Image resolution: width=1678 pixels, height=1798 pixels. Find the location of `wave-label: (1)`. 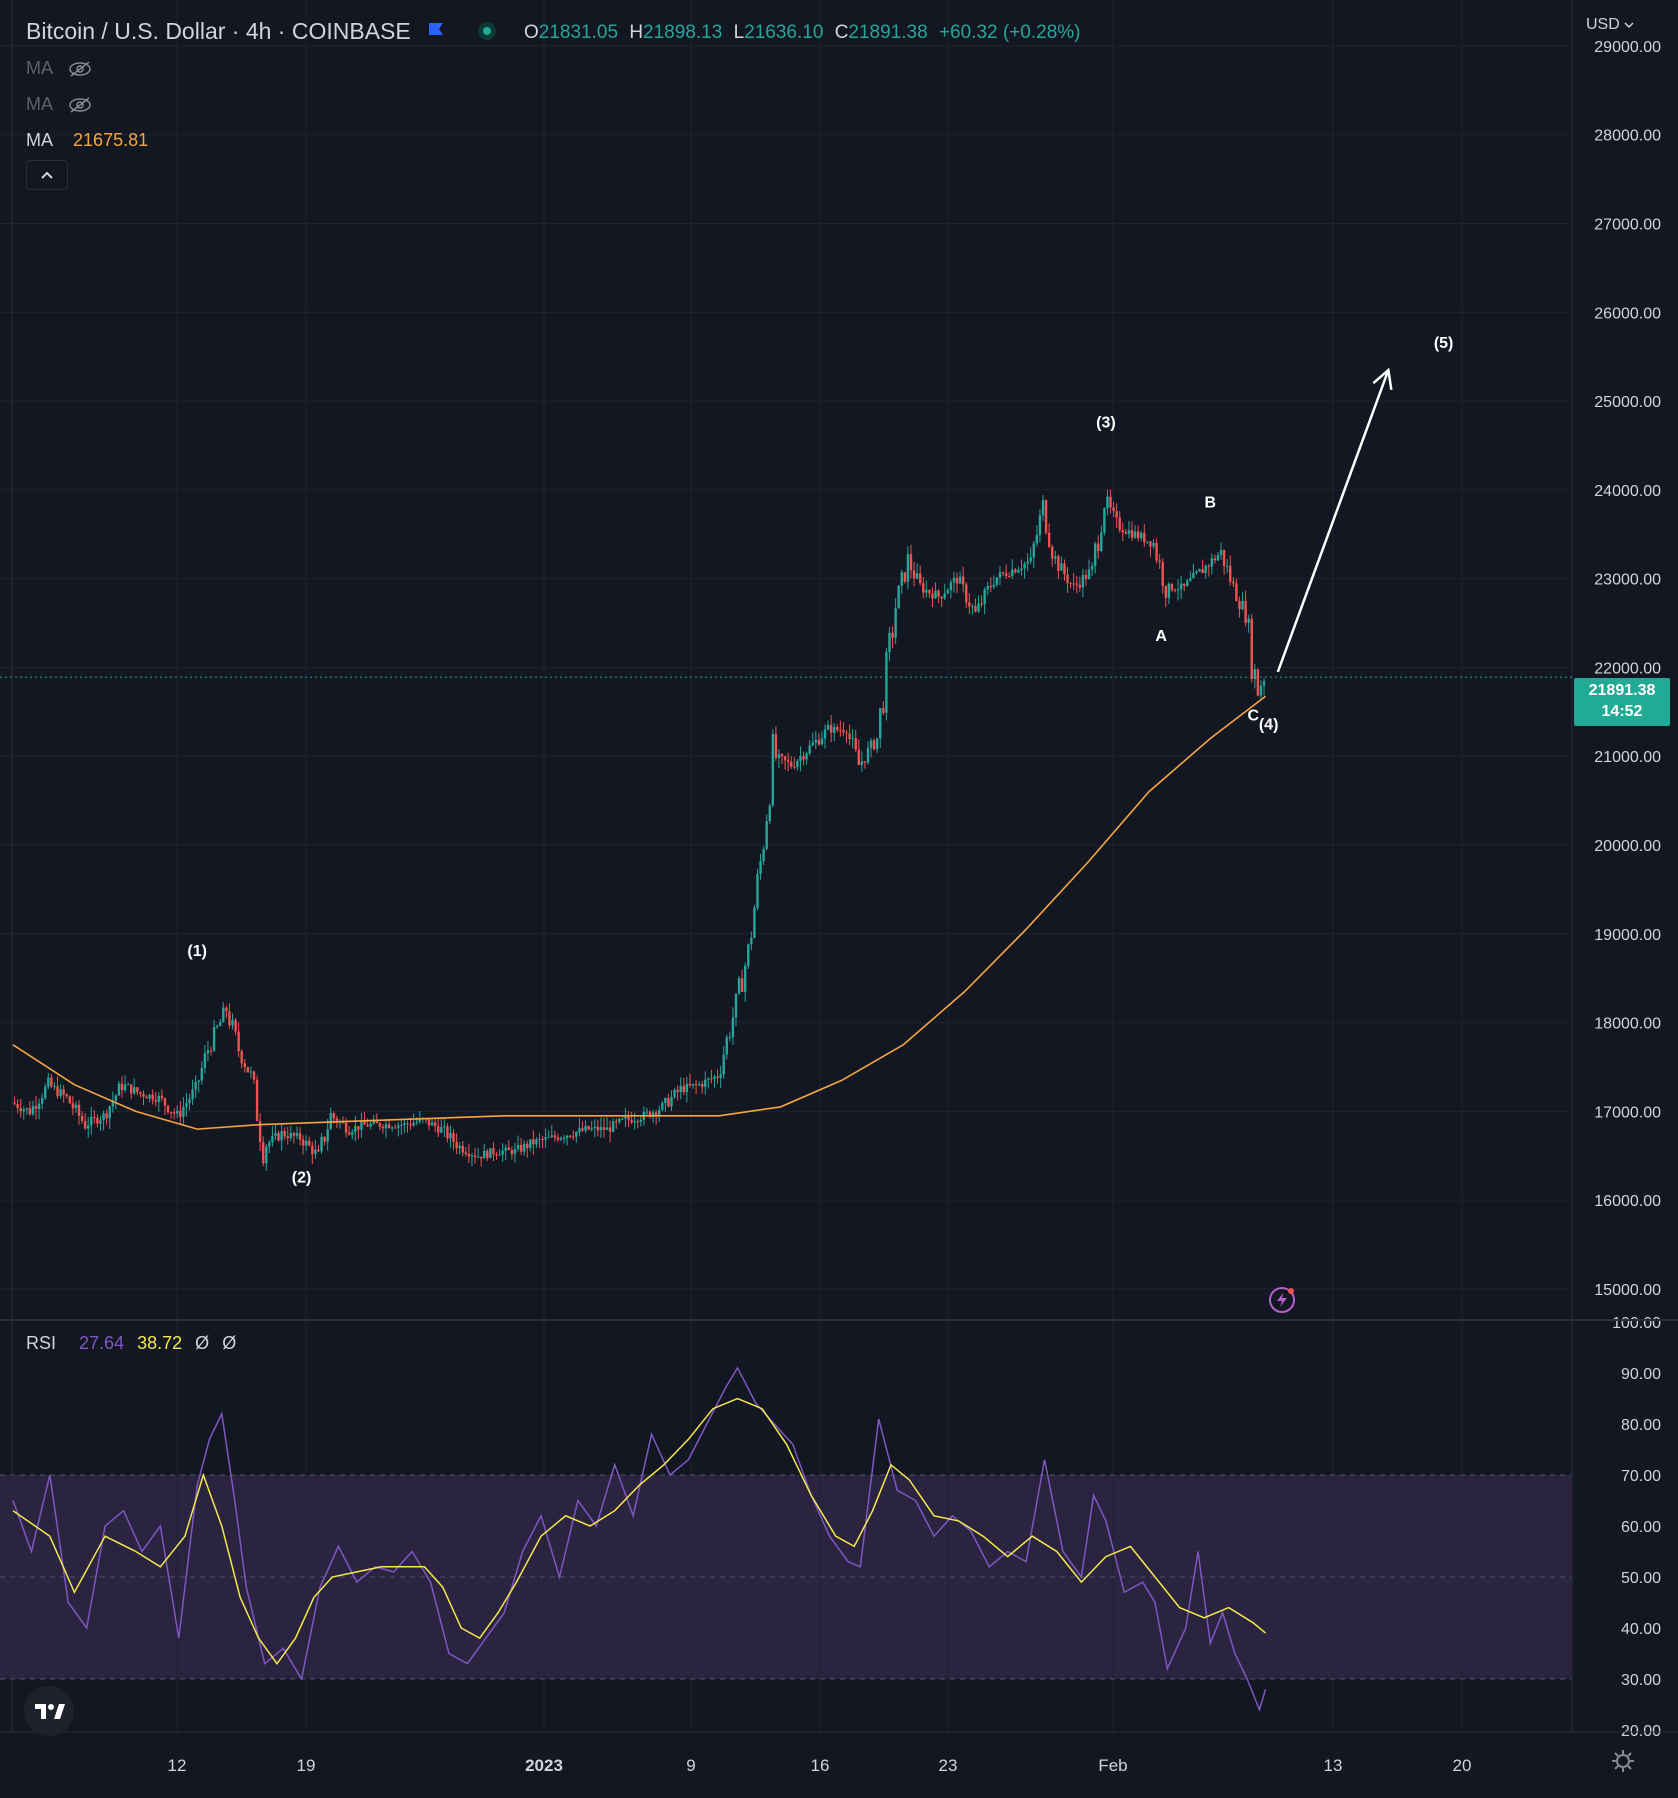

wave-label: (1) is located at coordinates (197, 951).